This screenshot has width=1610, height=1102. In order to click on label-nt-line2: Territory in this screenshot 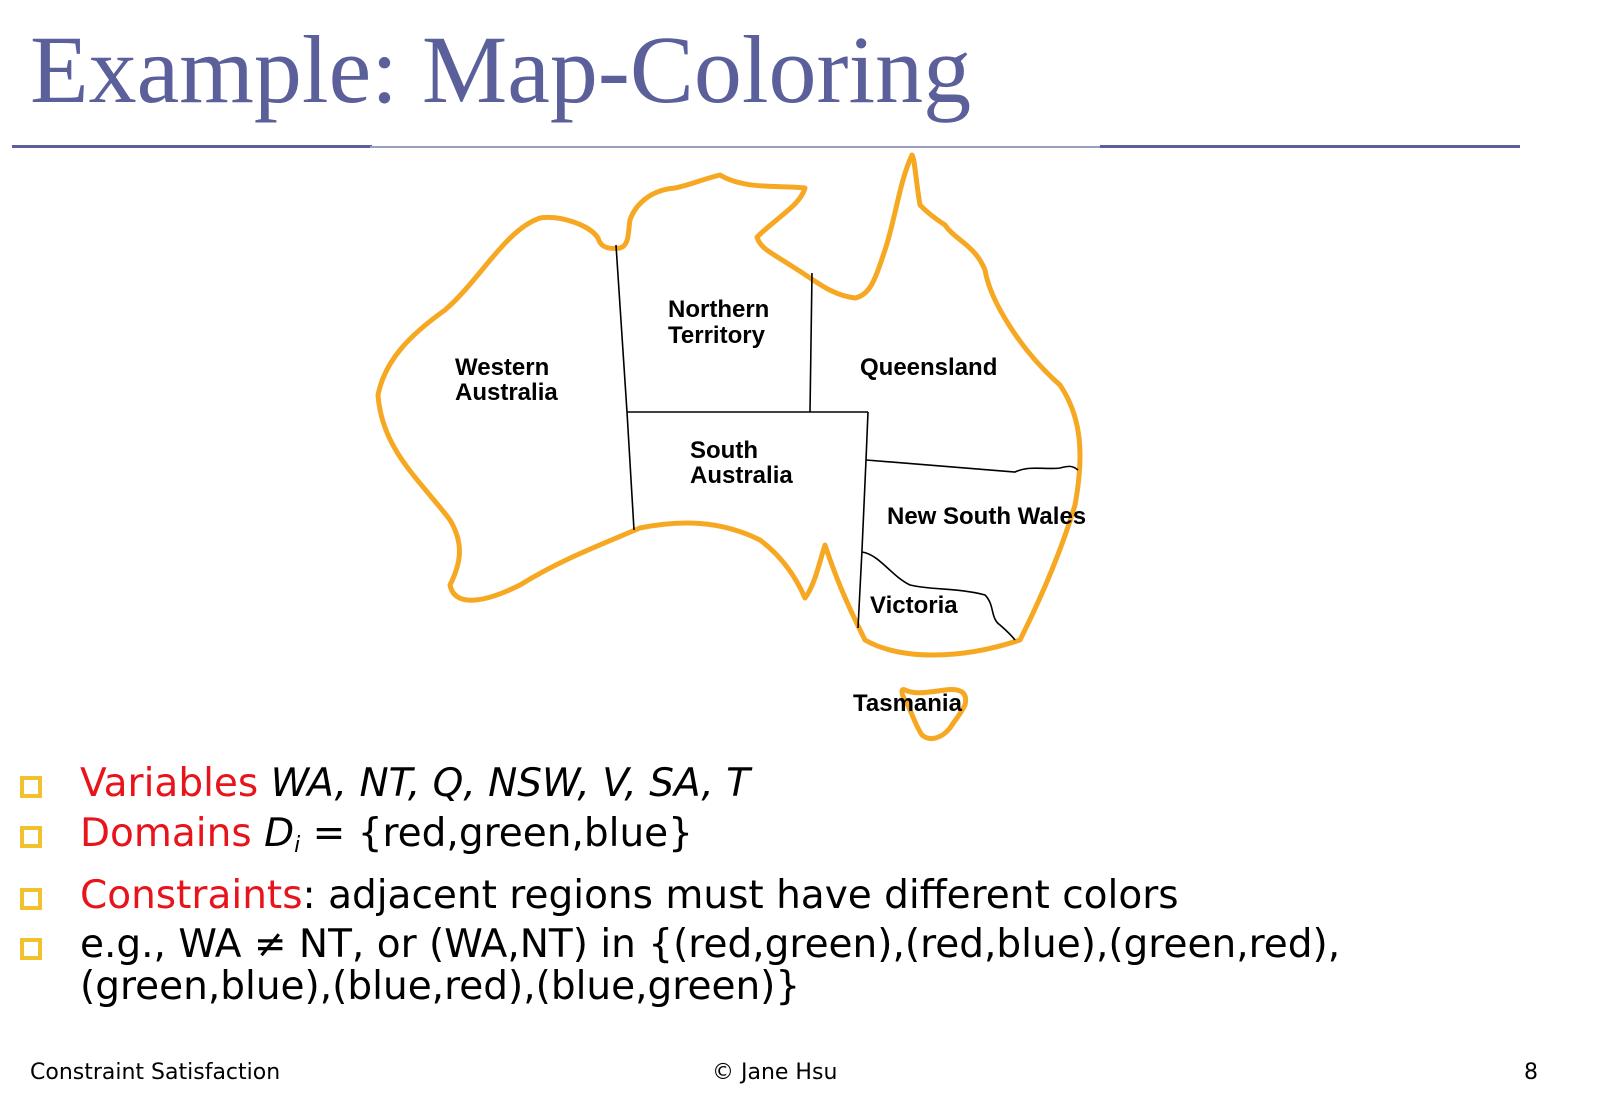, I will do `click(717, 335)`.